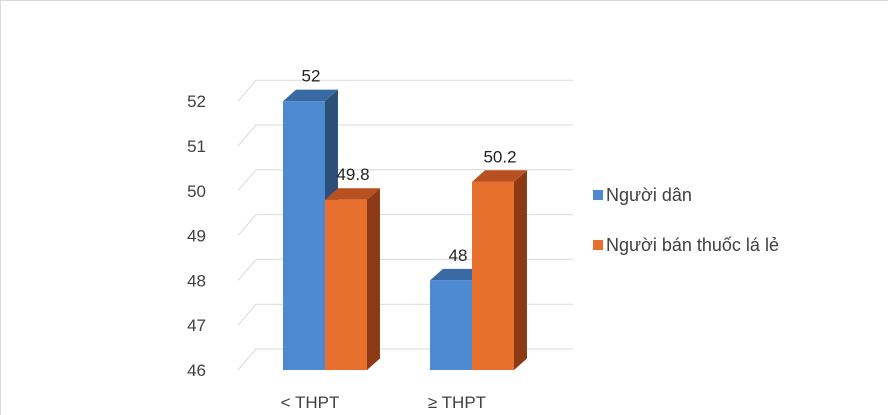  Describe the element at coordinates (499, 156) in the screenshot. I see `data-label: 50.2` at that location.